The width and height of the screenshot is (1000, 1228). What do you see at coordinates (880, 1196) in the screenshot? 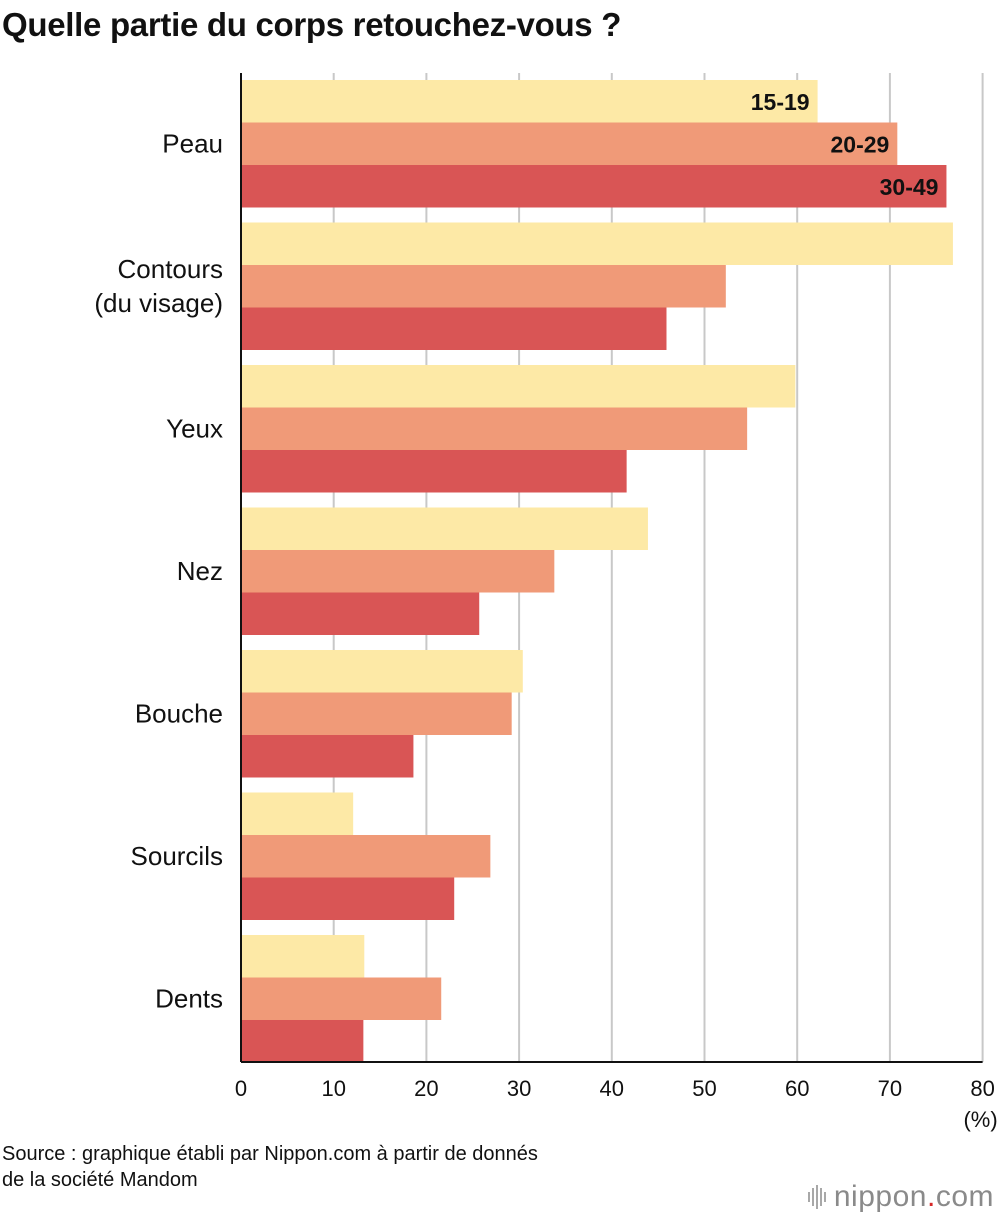
I see `logo-text-part1: nippon` at bounding box center [880, 1196].